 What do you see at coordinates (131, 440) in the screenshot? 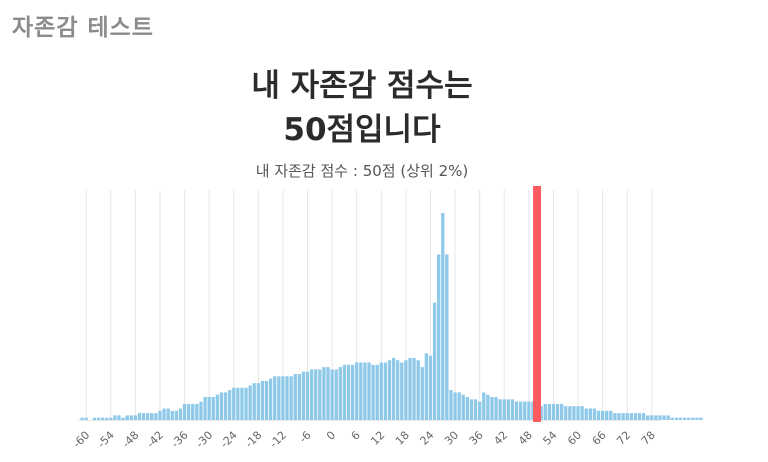
I see `x-tick-label: -48` at bounding box center [131, 440].